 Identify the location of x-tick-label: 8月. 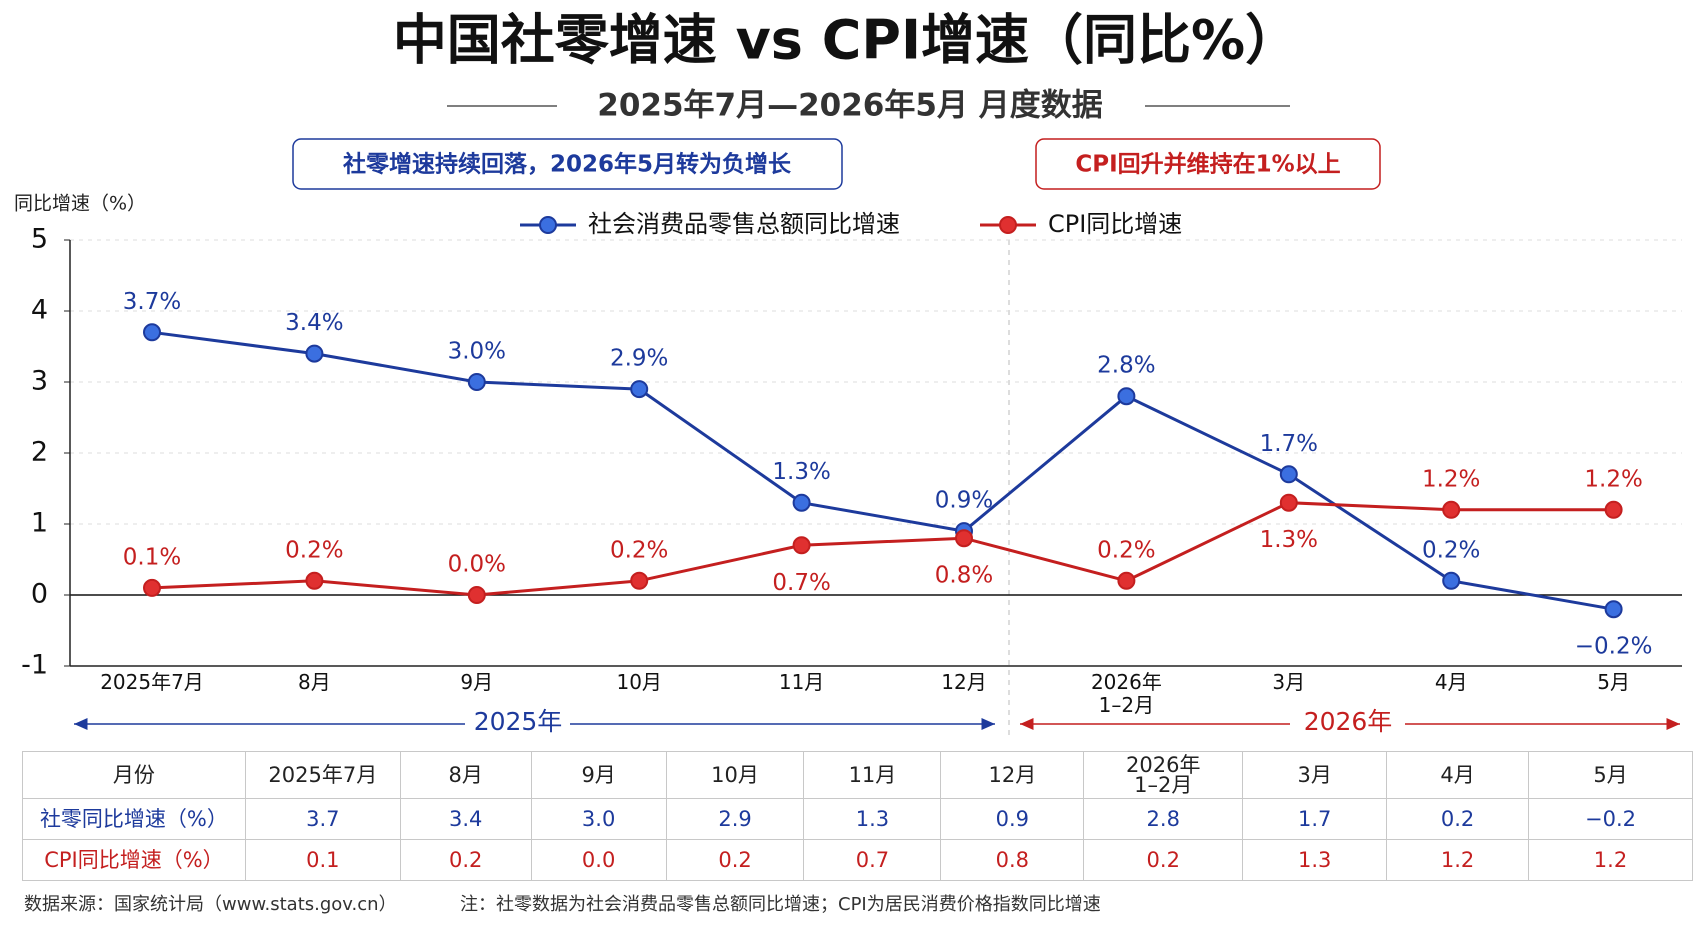
(314, 682).